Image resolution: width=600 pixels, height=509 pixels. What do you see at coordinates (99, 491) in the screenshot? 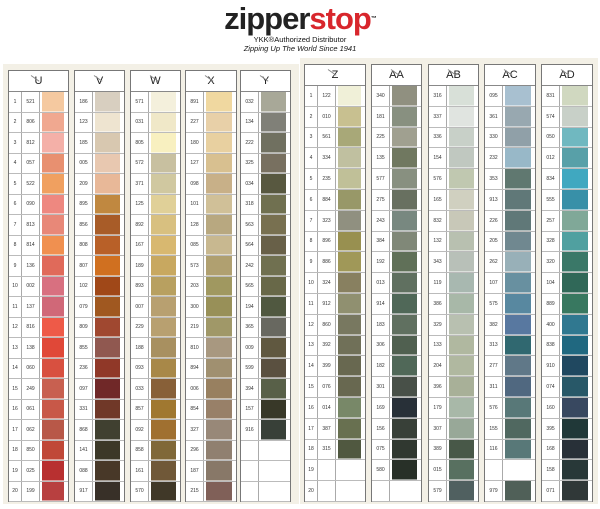
I see `color-row: 917` at bounding box center [99, 491].